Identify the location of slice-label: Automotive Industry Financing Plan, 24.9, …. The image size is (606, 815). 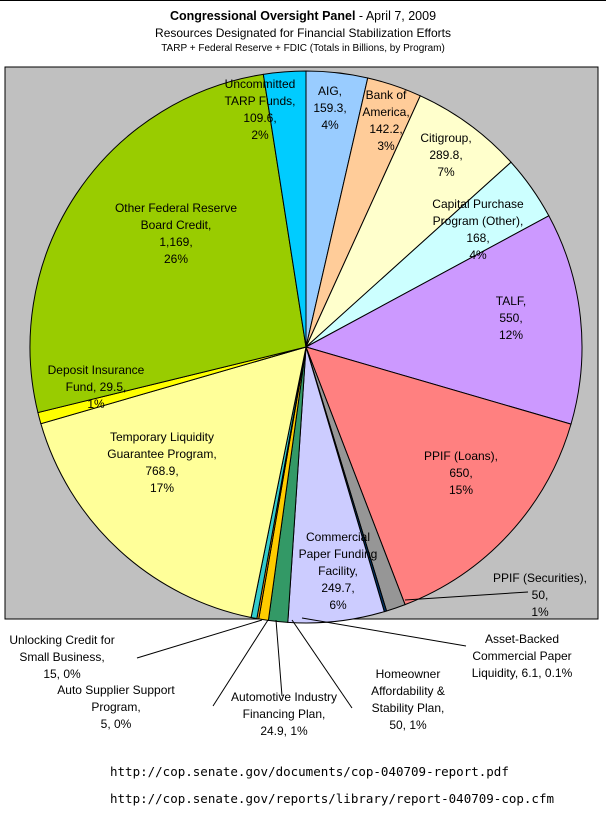
(284, 714).